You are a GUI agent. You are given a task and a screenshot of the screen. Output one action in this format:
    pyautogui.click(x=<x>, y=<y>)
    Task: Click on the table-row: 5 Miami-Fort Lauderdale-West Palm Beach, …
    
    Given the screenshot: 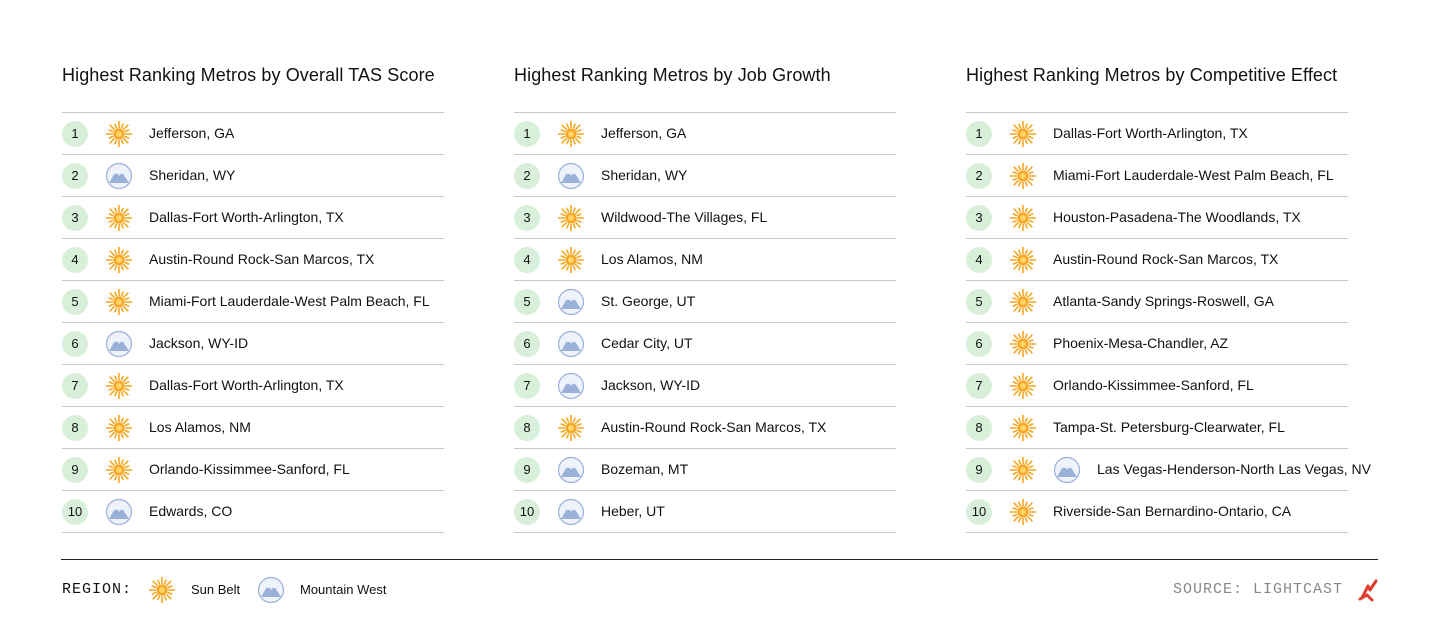 What is the action you would take?
    pyautogui.click(x=253, y=302)
    